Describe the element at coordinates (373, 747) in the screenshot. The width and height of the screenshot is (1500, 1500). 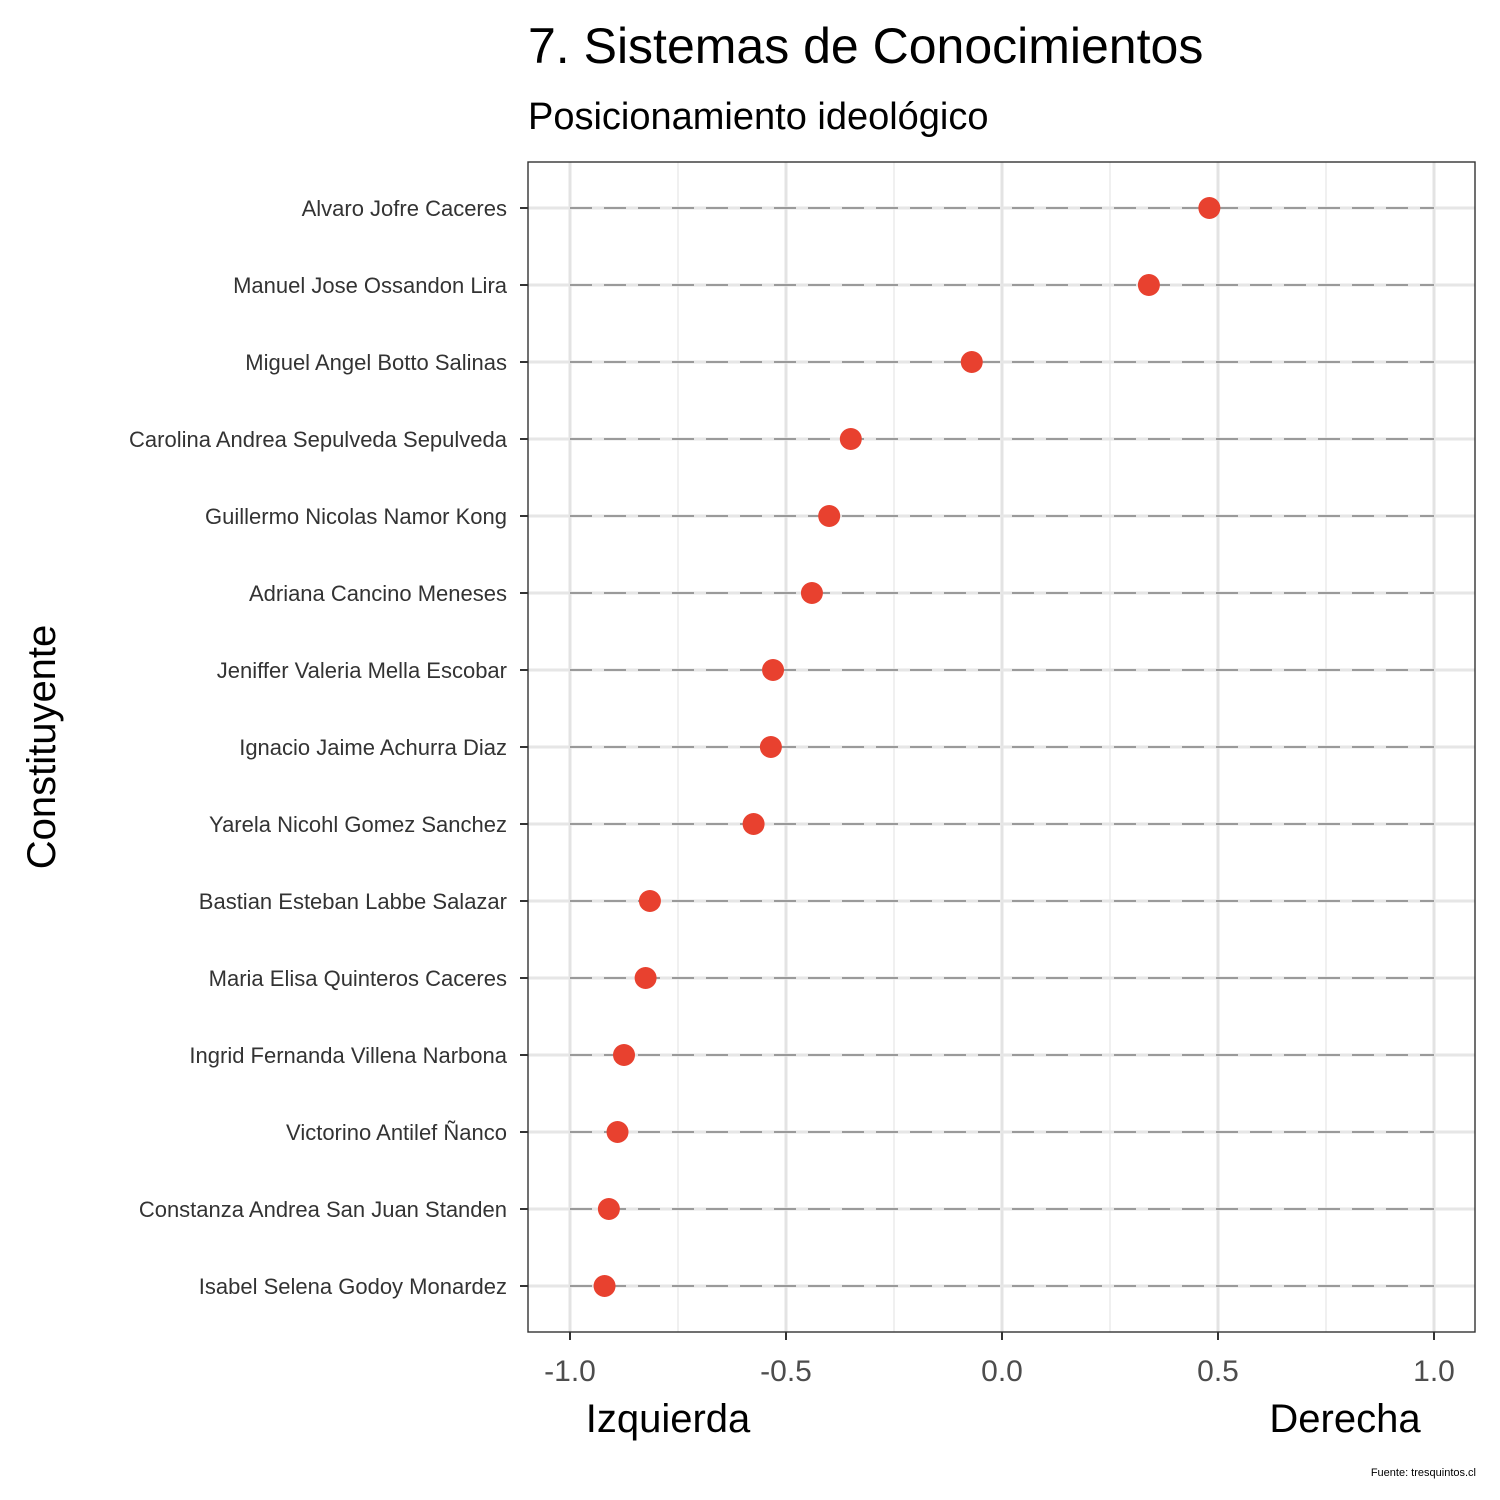
I see `y-tick-label: Ignacio Jaime Achurra Diaz` at that location.